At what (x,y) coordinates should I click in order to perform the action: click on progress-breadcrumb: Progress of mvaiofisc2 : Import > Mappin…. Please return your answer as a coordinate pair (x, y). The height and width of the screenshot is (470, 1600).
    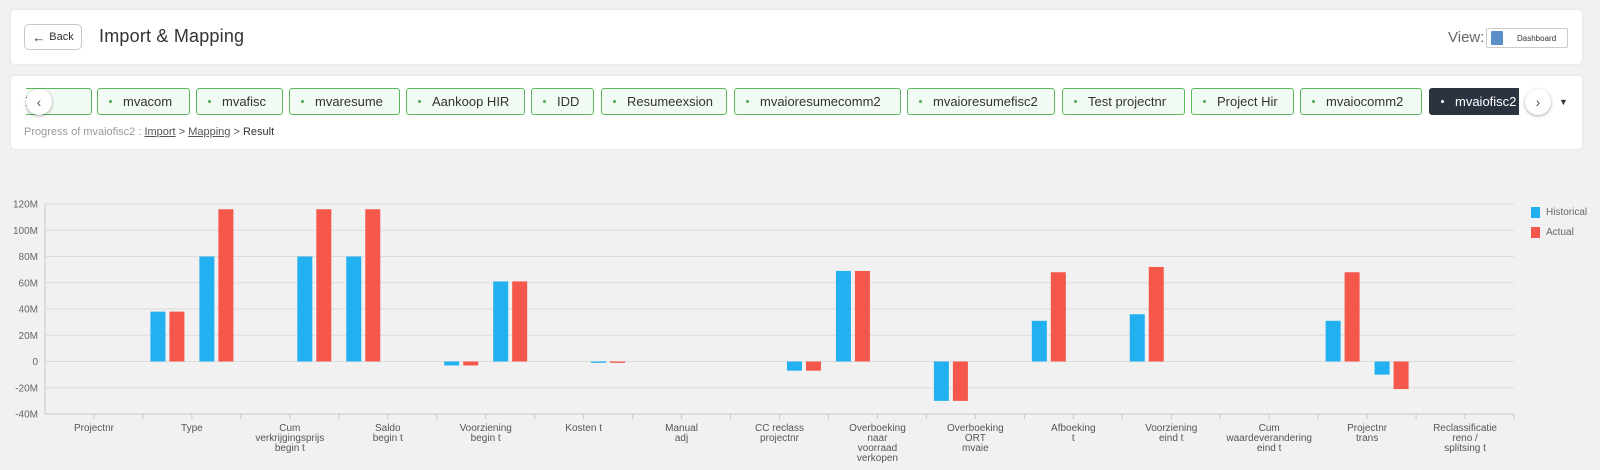
    Looking at the image, I should click on (149, 132).